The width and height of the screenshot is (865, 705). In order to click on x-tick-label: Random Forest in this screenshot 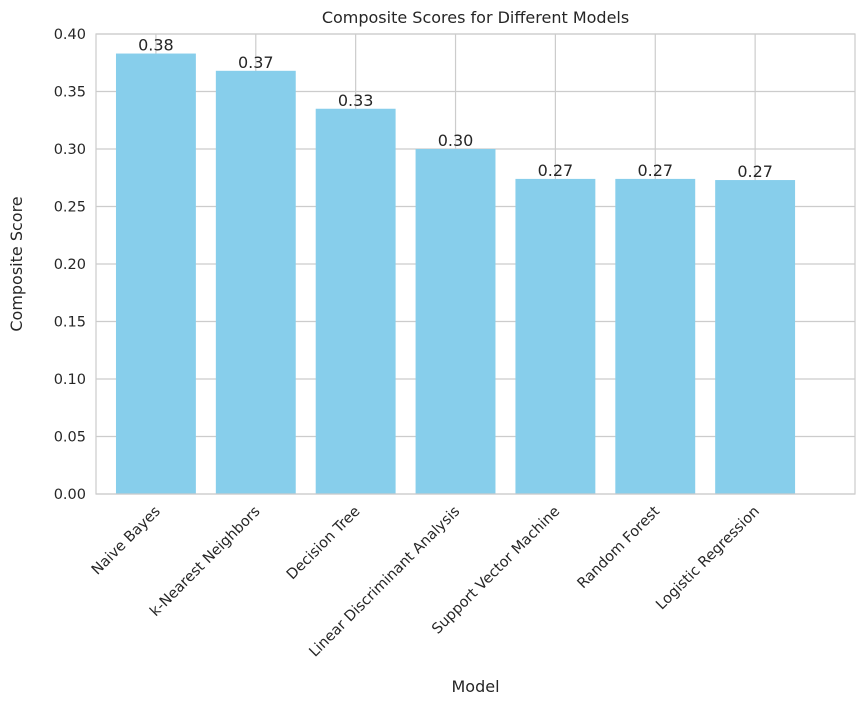, I will do `click(619, 547)`.